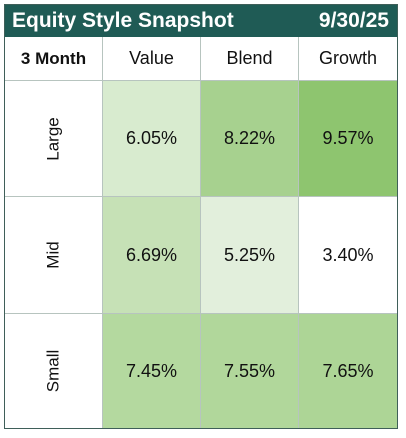  I want to click on small-blend-cell: 7.55%, so click(250, 371).